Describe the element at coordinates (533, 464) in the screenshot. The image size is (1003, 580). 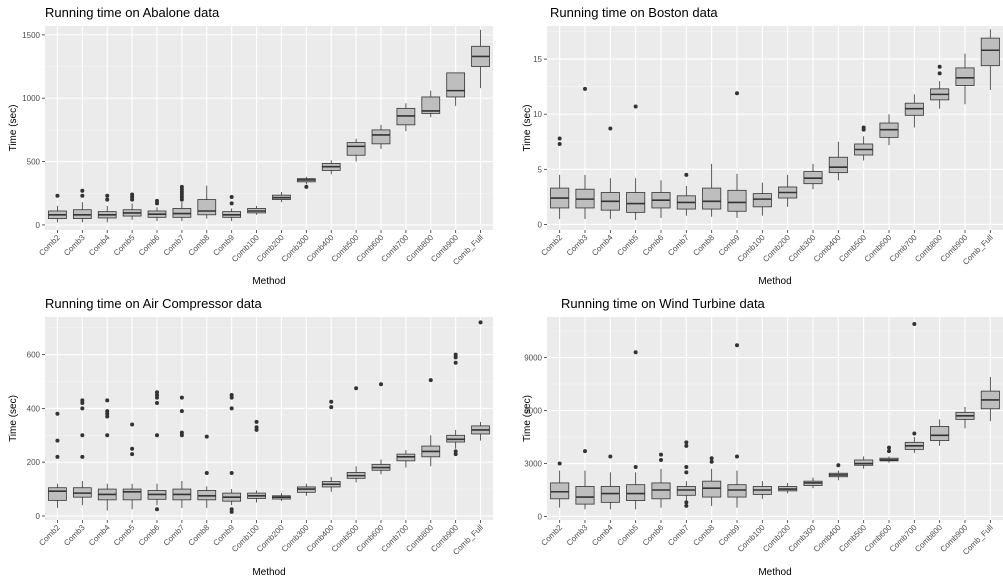
I see `y-tick-label: 3000` at that location.